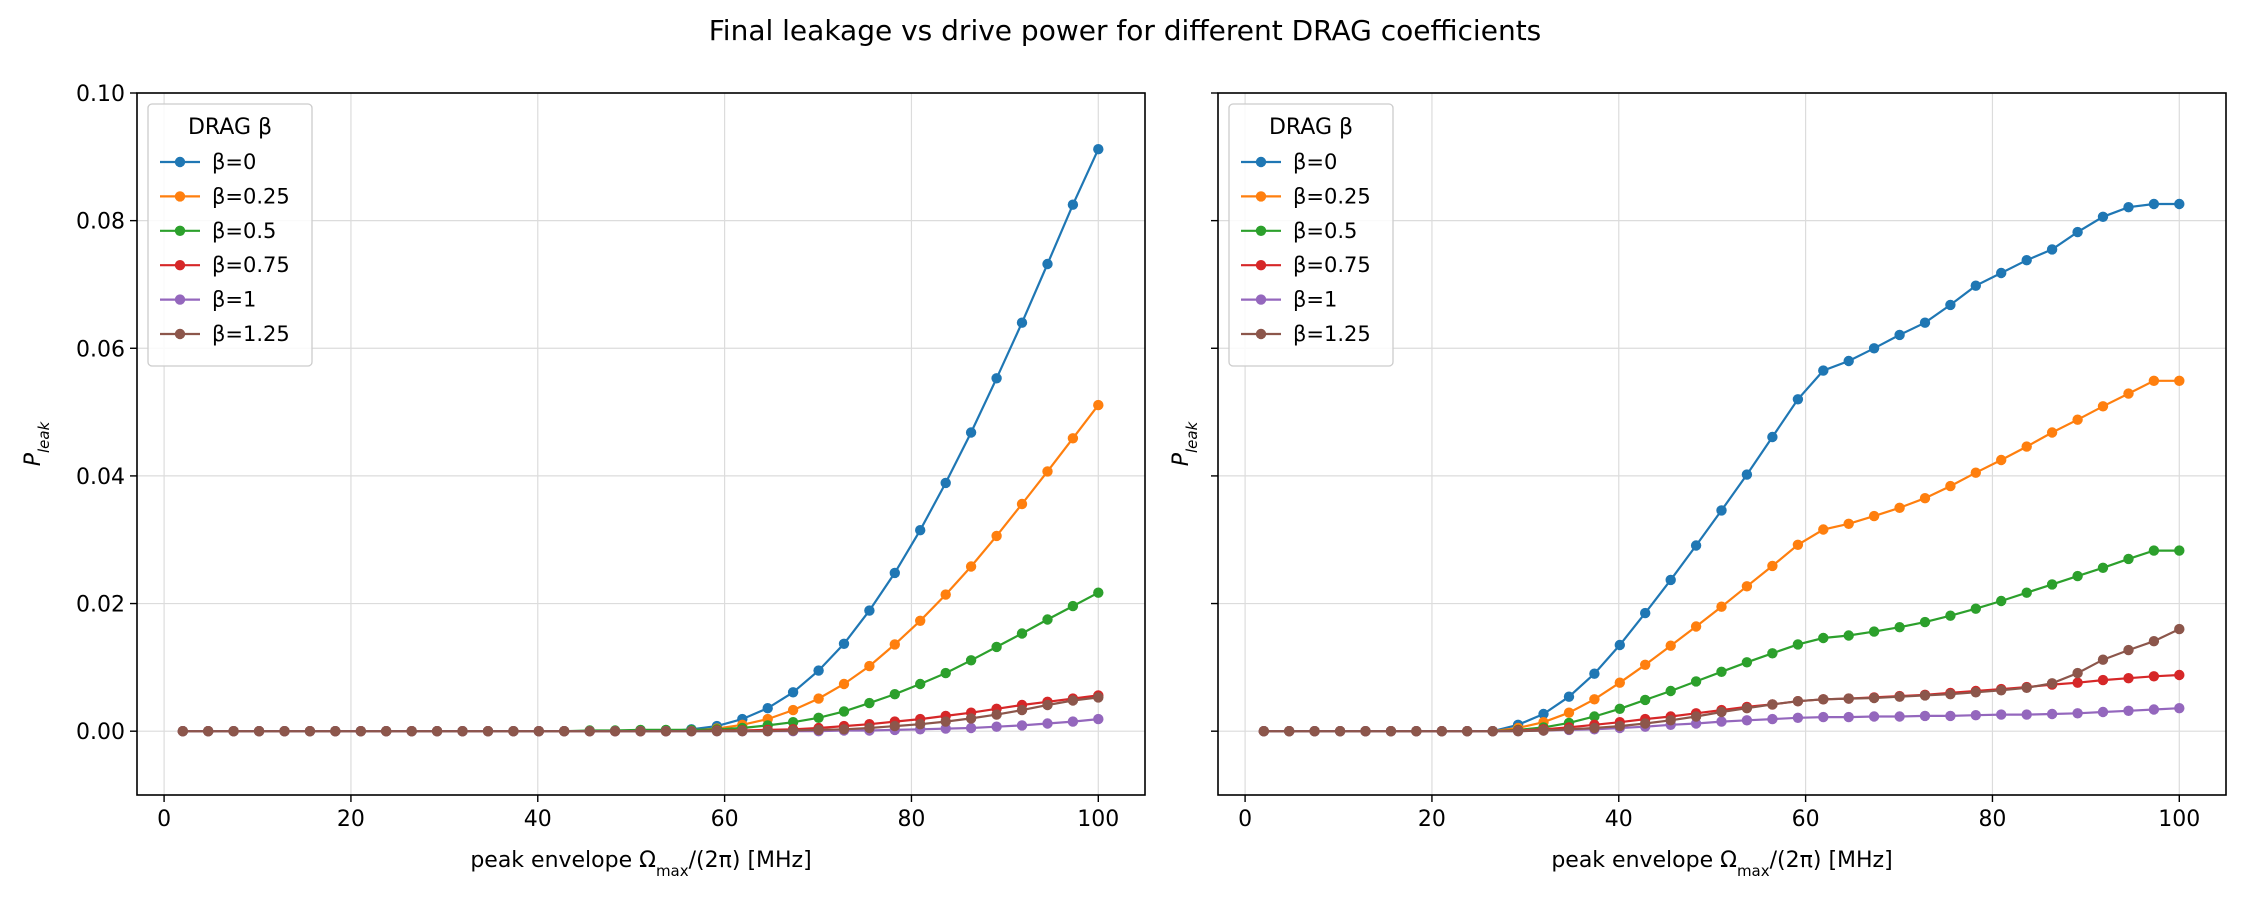 Image resolution: width=2250 pixels, height=900 pixels. I want to click on legend-label: β=0, so click(234, 162).